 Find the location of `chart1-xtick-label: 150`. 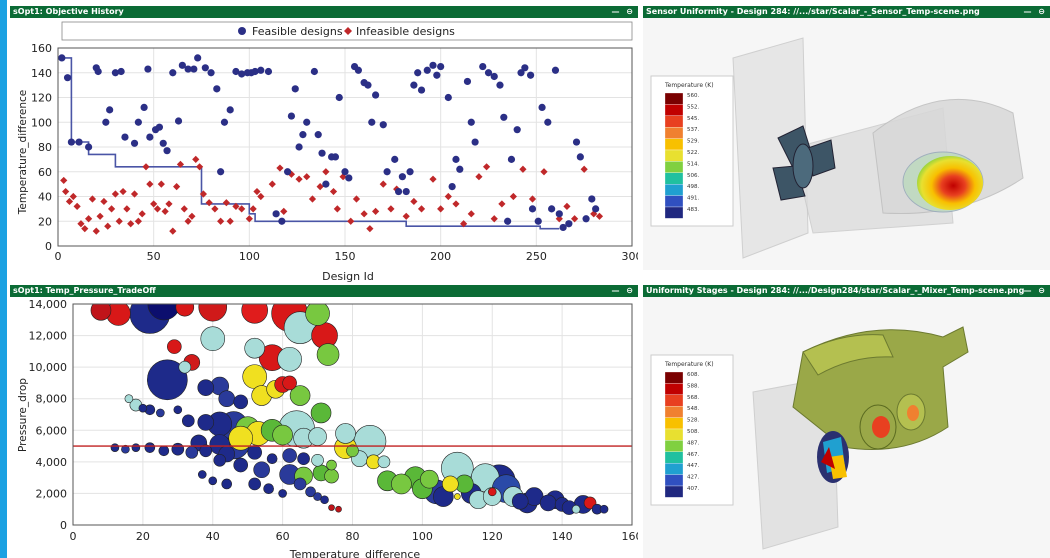

chart1-xtick-label: 150 is located at coordinates (345, 256).